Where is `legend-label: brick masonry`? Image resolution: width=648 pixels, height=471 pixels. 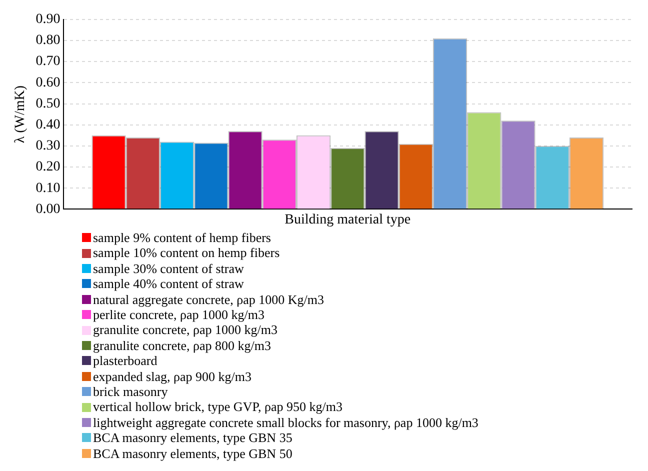
legend-label: brick masonry is located at coordinates (130, 392).